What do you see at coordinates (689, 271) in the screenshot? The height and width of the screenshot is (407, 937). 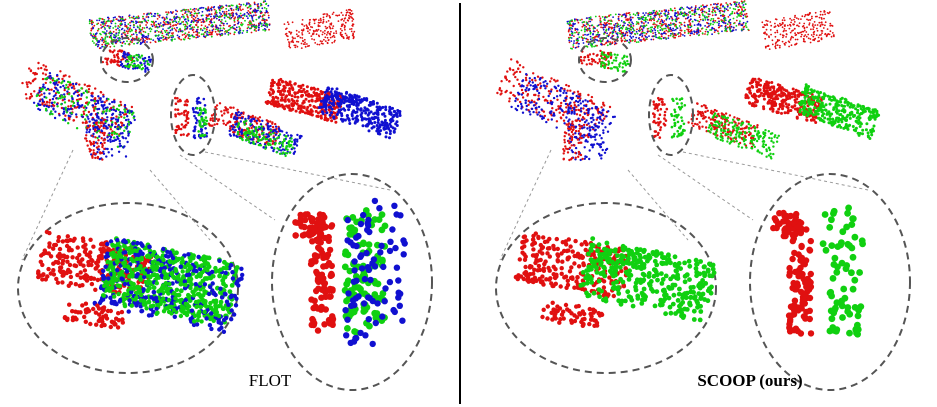 I see `scoop-zoomed-points` at bounding box center [689, 271].